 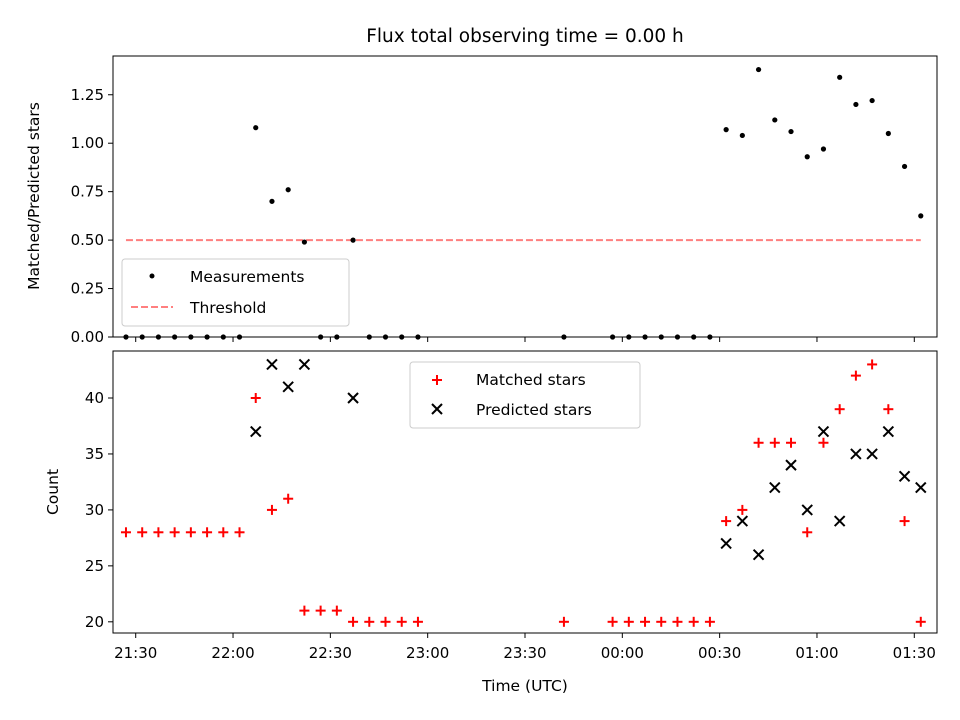 I want to click on x-axis-label: Time (UTC), so click(x=524, y=686).